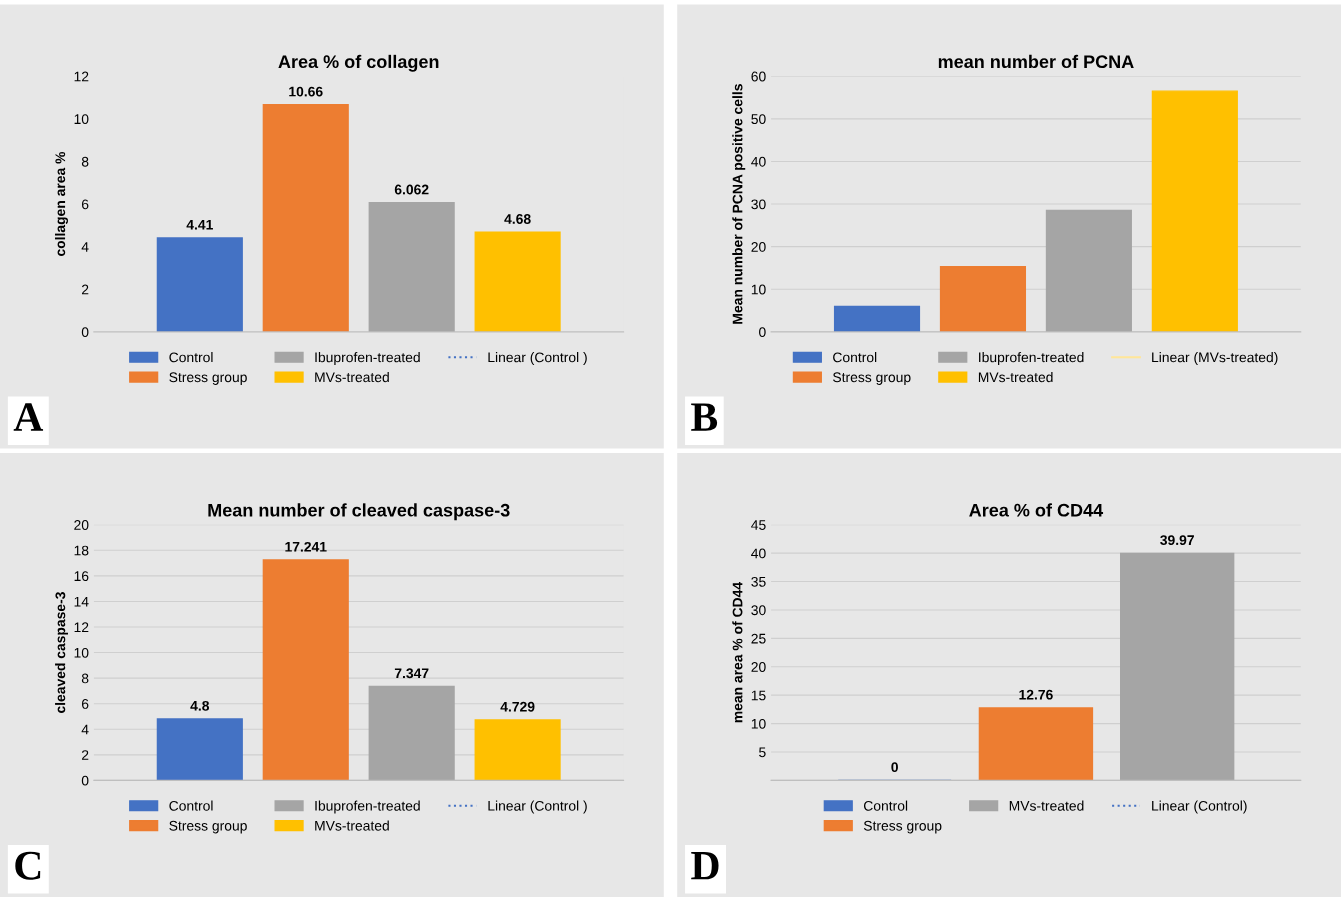 This screenshot has height=897, width=1341. What do you see at coordinates (762, 752) in the screenshot?
I see `y-tick-label: 5` at bounding box center [762, 752].